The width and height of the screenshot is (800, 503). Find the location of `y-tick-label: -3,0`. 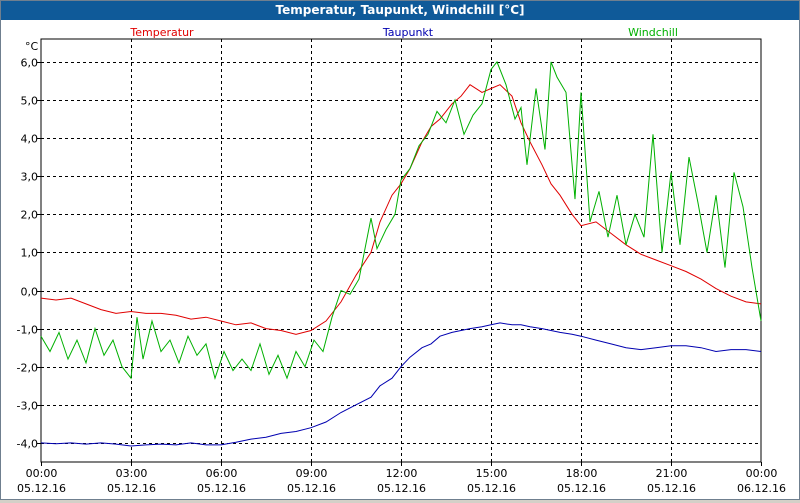

y-tick-label: -3,0 is located at coordinates (27, 406).